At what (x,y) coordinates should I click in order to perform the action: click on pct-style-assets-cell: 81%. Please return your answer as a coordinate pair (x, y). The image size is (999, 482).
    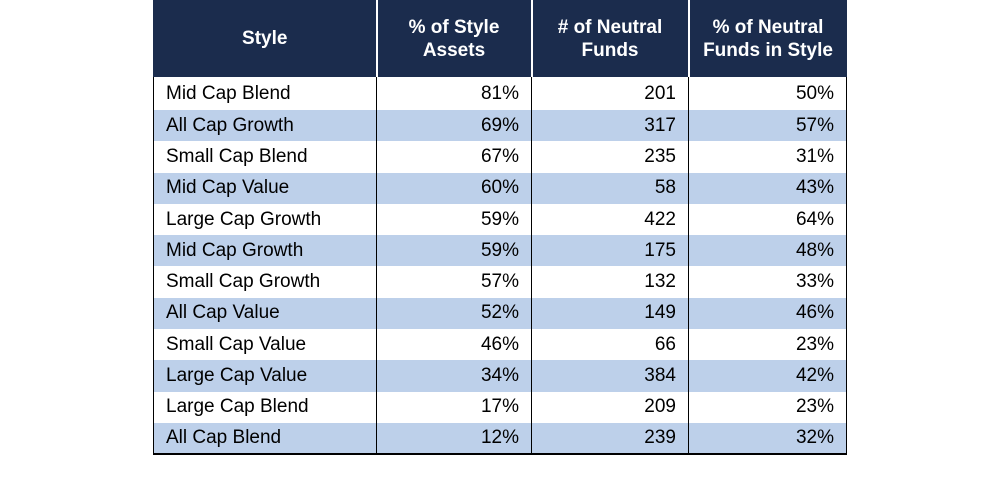
    Looking at the image, I should click on (454, 93).